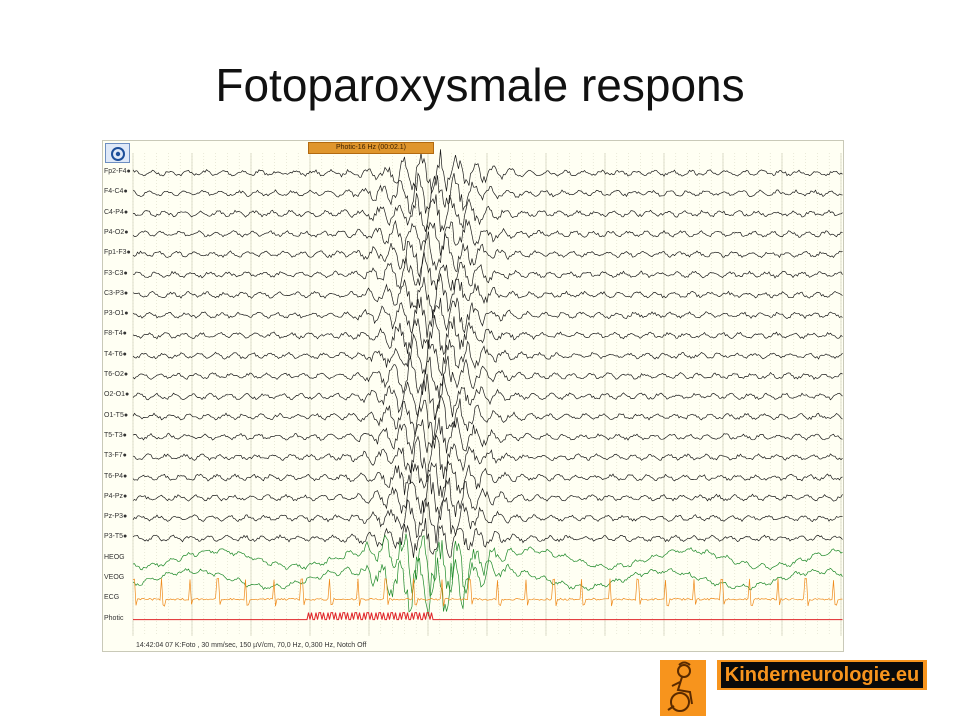  I want to click on site-brand: Kinderneurologie.eu, so click(822, 675).